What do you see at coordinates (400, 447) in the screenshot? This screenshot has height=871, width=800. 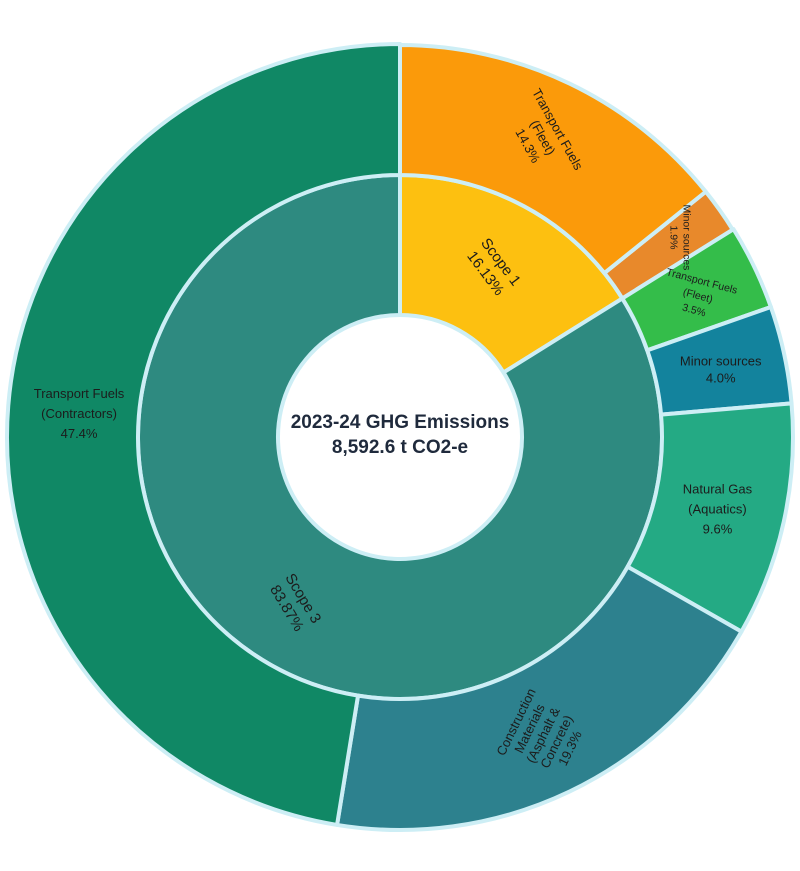 I see `chart-subtitle: 8,592.6 t CO2-e` at bounding box center [400, 447].